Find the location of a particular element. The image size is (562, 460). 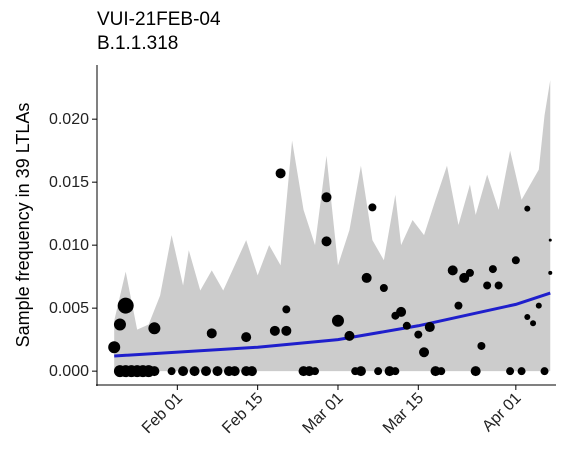

x-tick-label: Mar 01 is located at coordinates (323, 413).